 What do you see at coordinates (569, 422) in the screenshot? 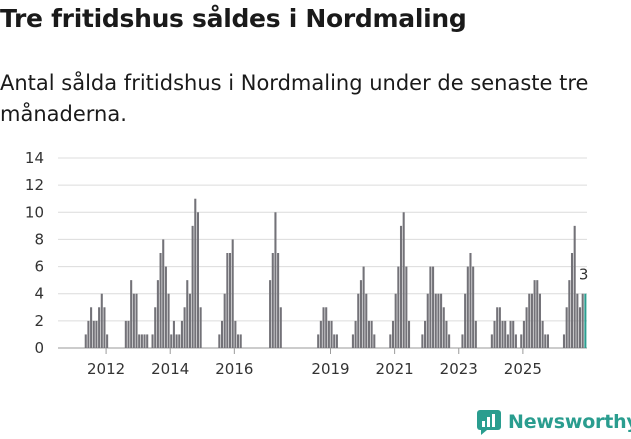
I see `brand-name: Newsworthy` at bounding box center [569, 422].